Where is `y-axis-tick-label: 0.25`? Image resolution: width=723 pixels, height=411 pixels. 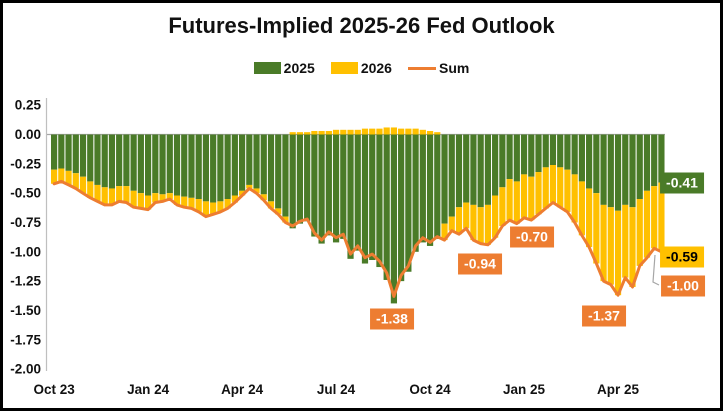
y-axis-tick-label: 0.25 is located at coordinates (28, 105).